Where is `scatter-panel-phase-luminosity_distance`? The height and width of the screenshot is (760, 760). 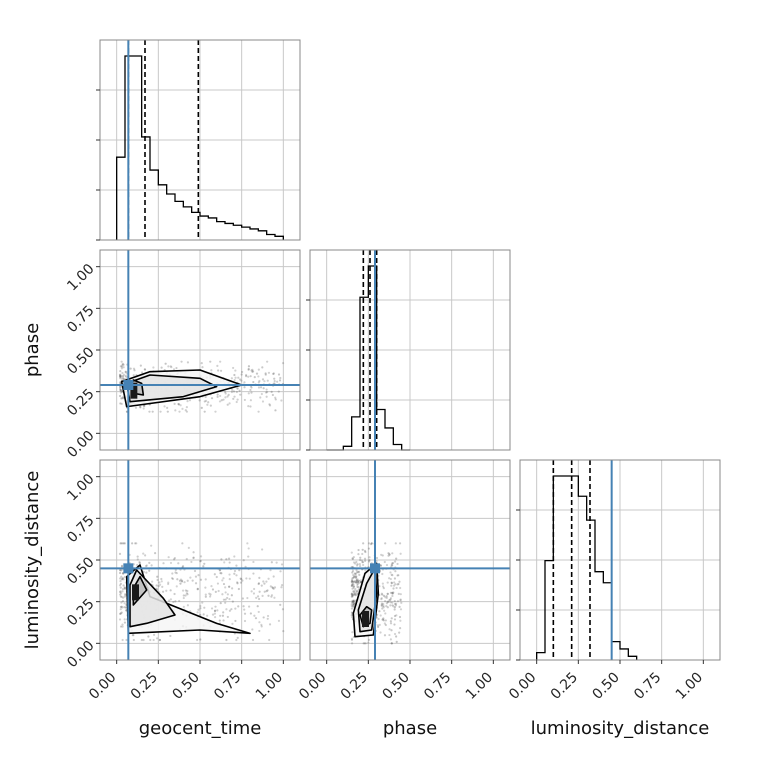
scatter-panel-phase-luminosity_distance is located at coordinates (410, 561).